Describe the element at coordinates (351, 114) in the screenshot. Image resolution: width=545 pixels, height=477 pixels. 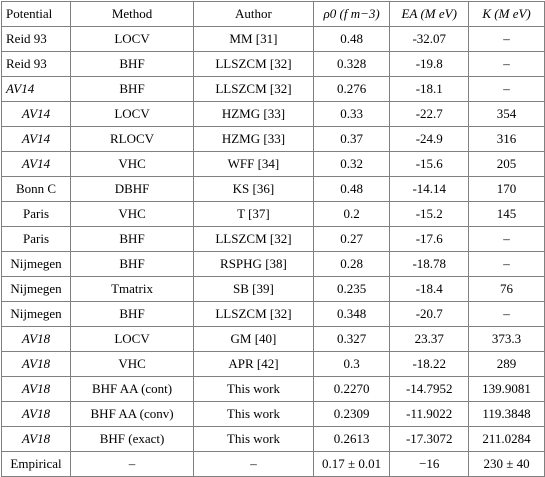
I see `density-cell: 0.33` at that location.